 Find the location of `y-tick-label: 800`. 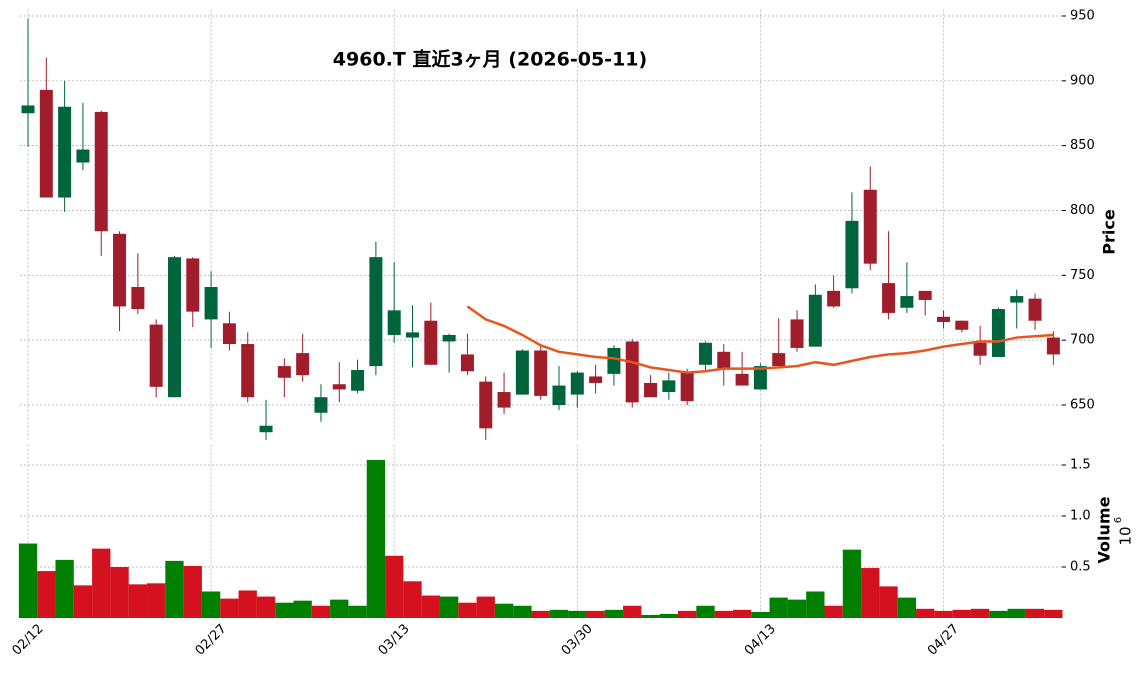

y-tick-label: 800 is located at coordinates (1082, 210).